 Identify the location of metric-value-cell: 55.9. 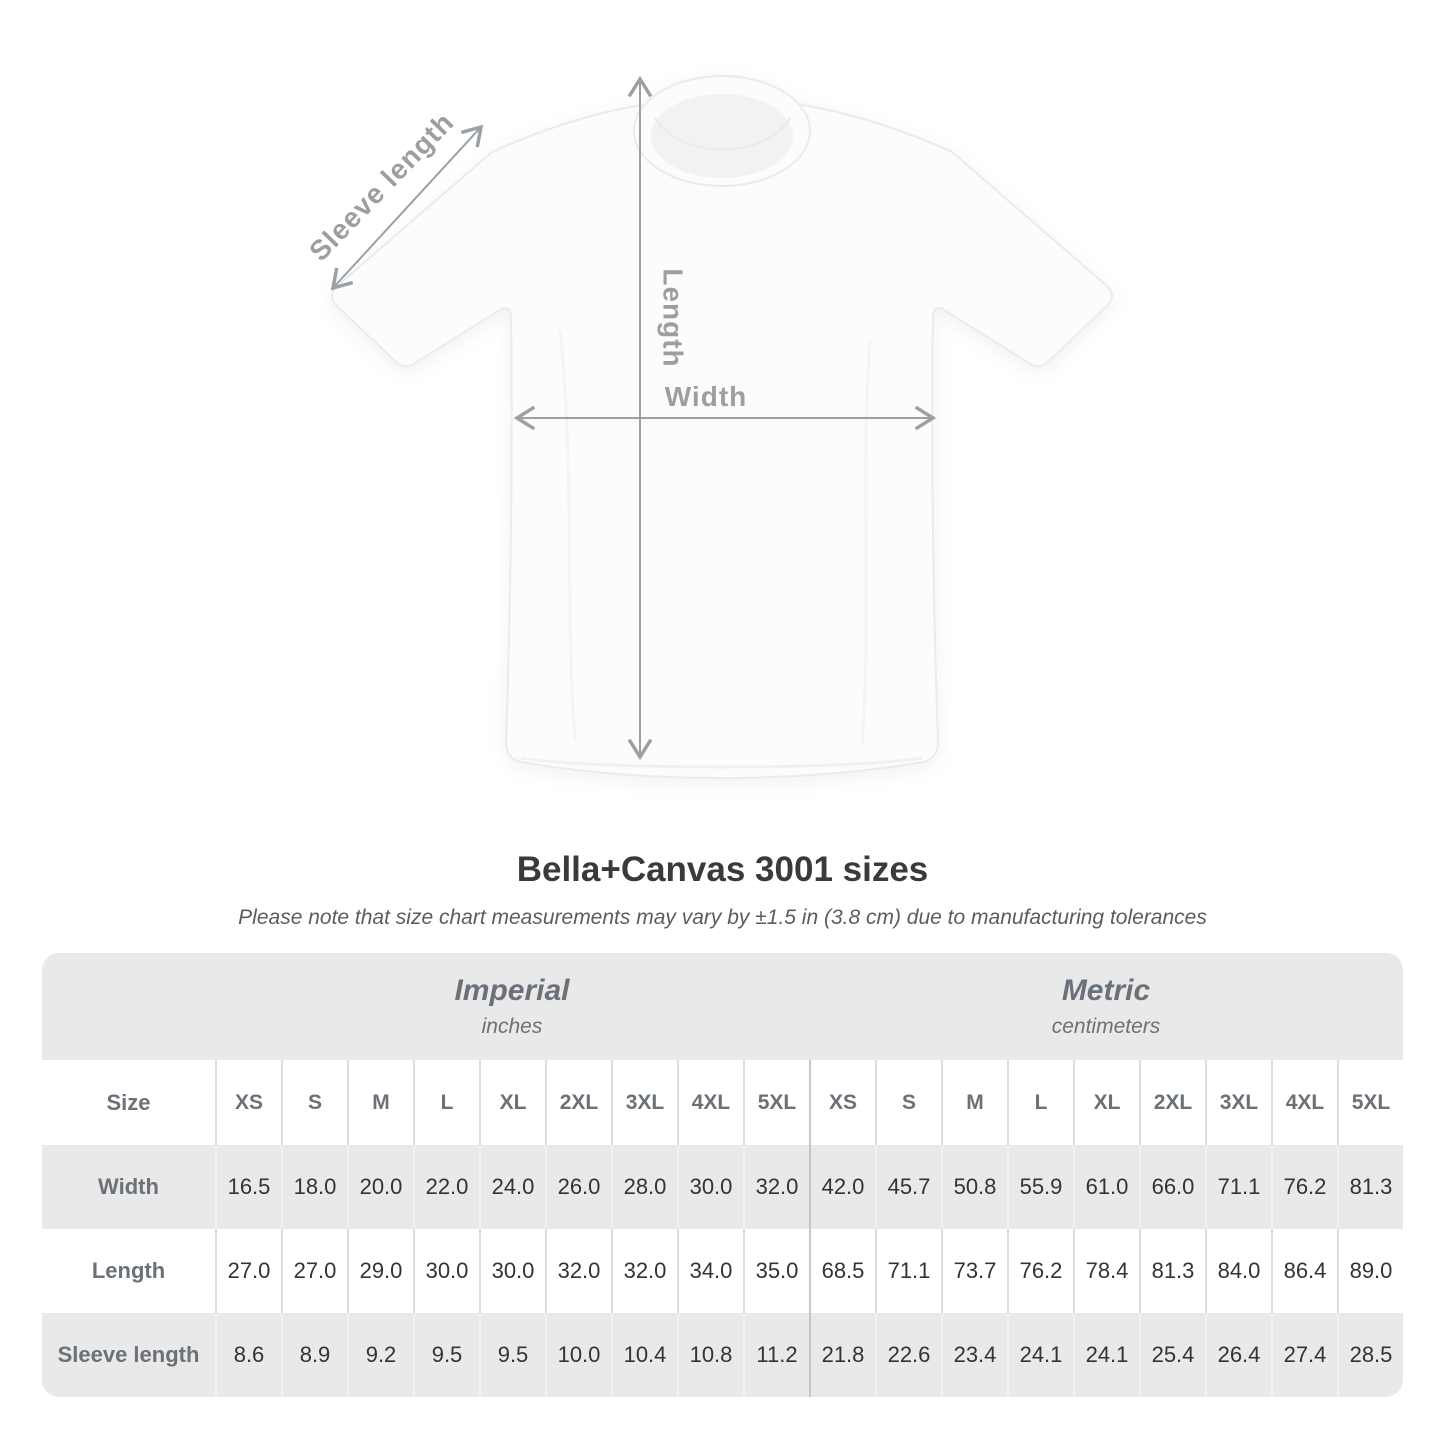
(1040, 1187).